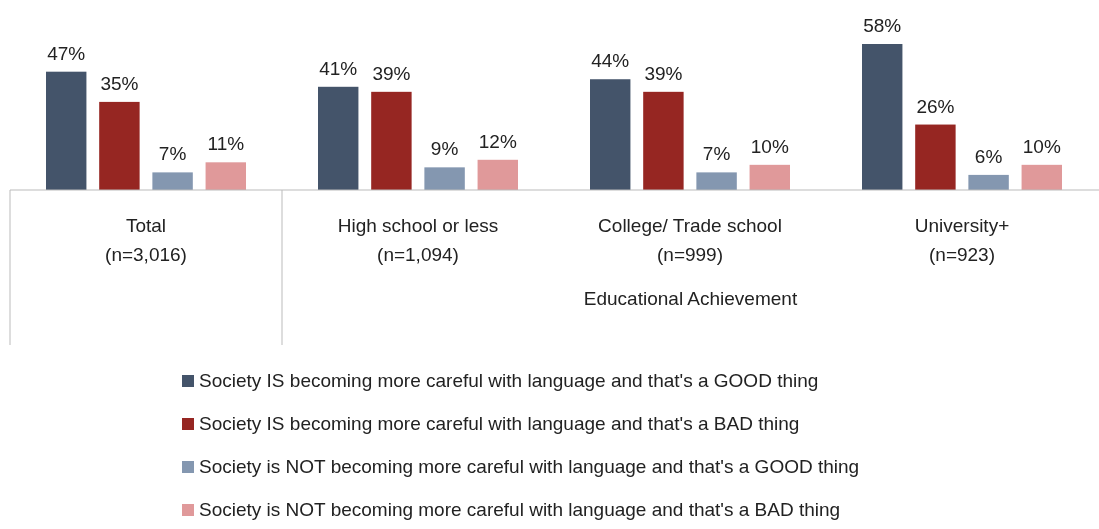 The width and height of the screenshot is (1099, 529). What do you see at coordinates (119, 83) in the screenshot?
I see `data-label: 35%` at bounding box center [119, 83].